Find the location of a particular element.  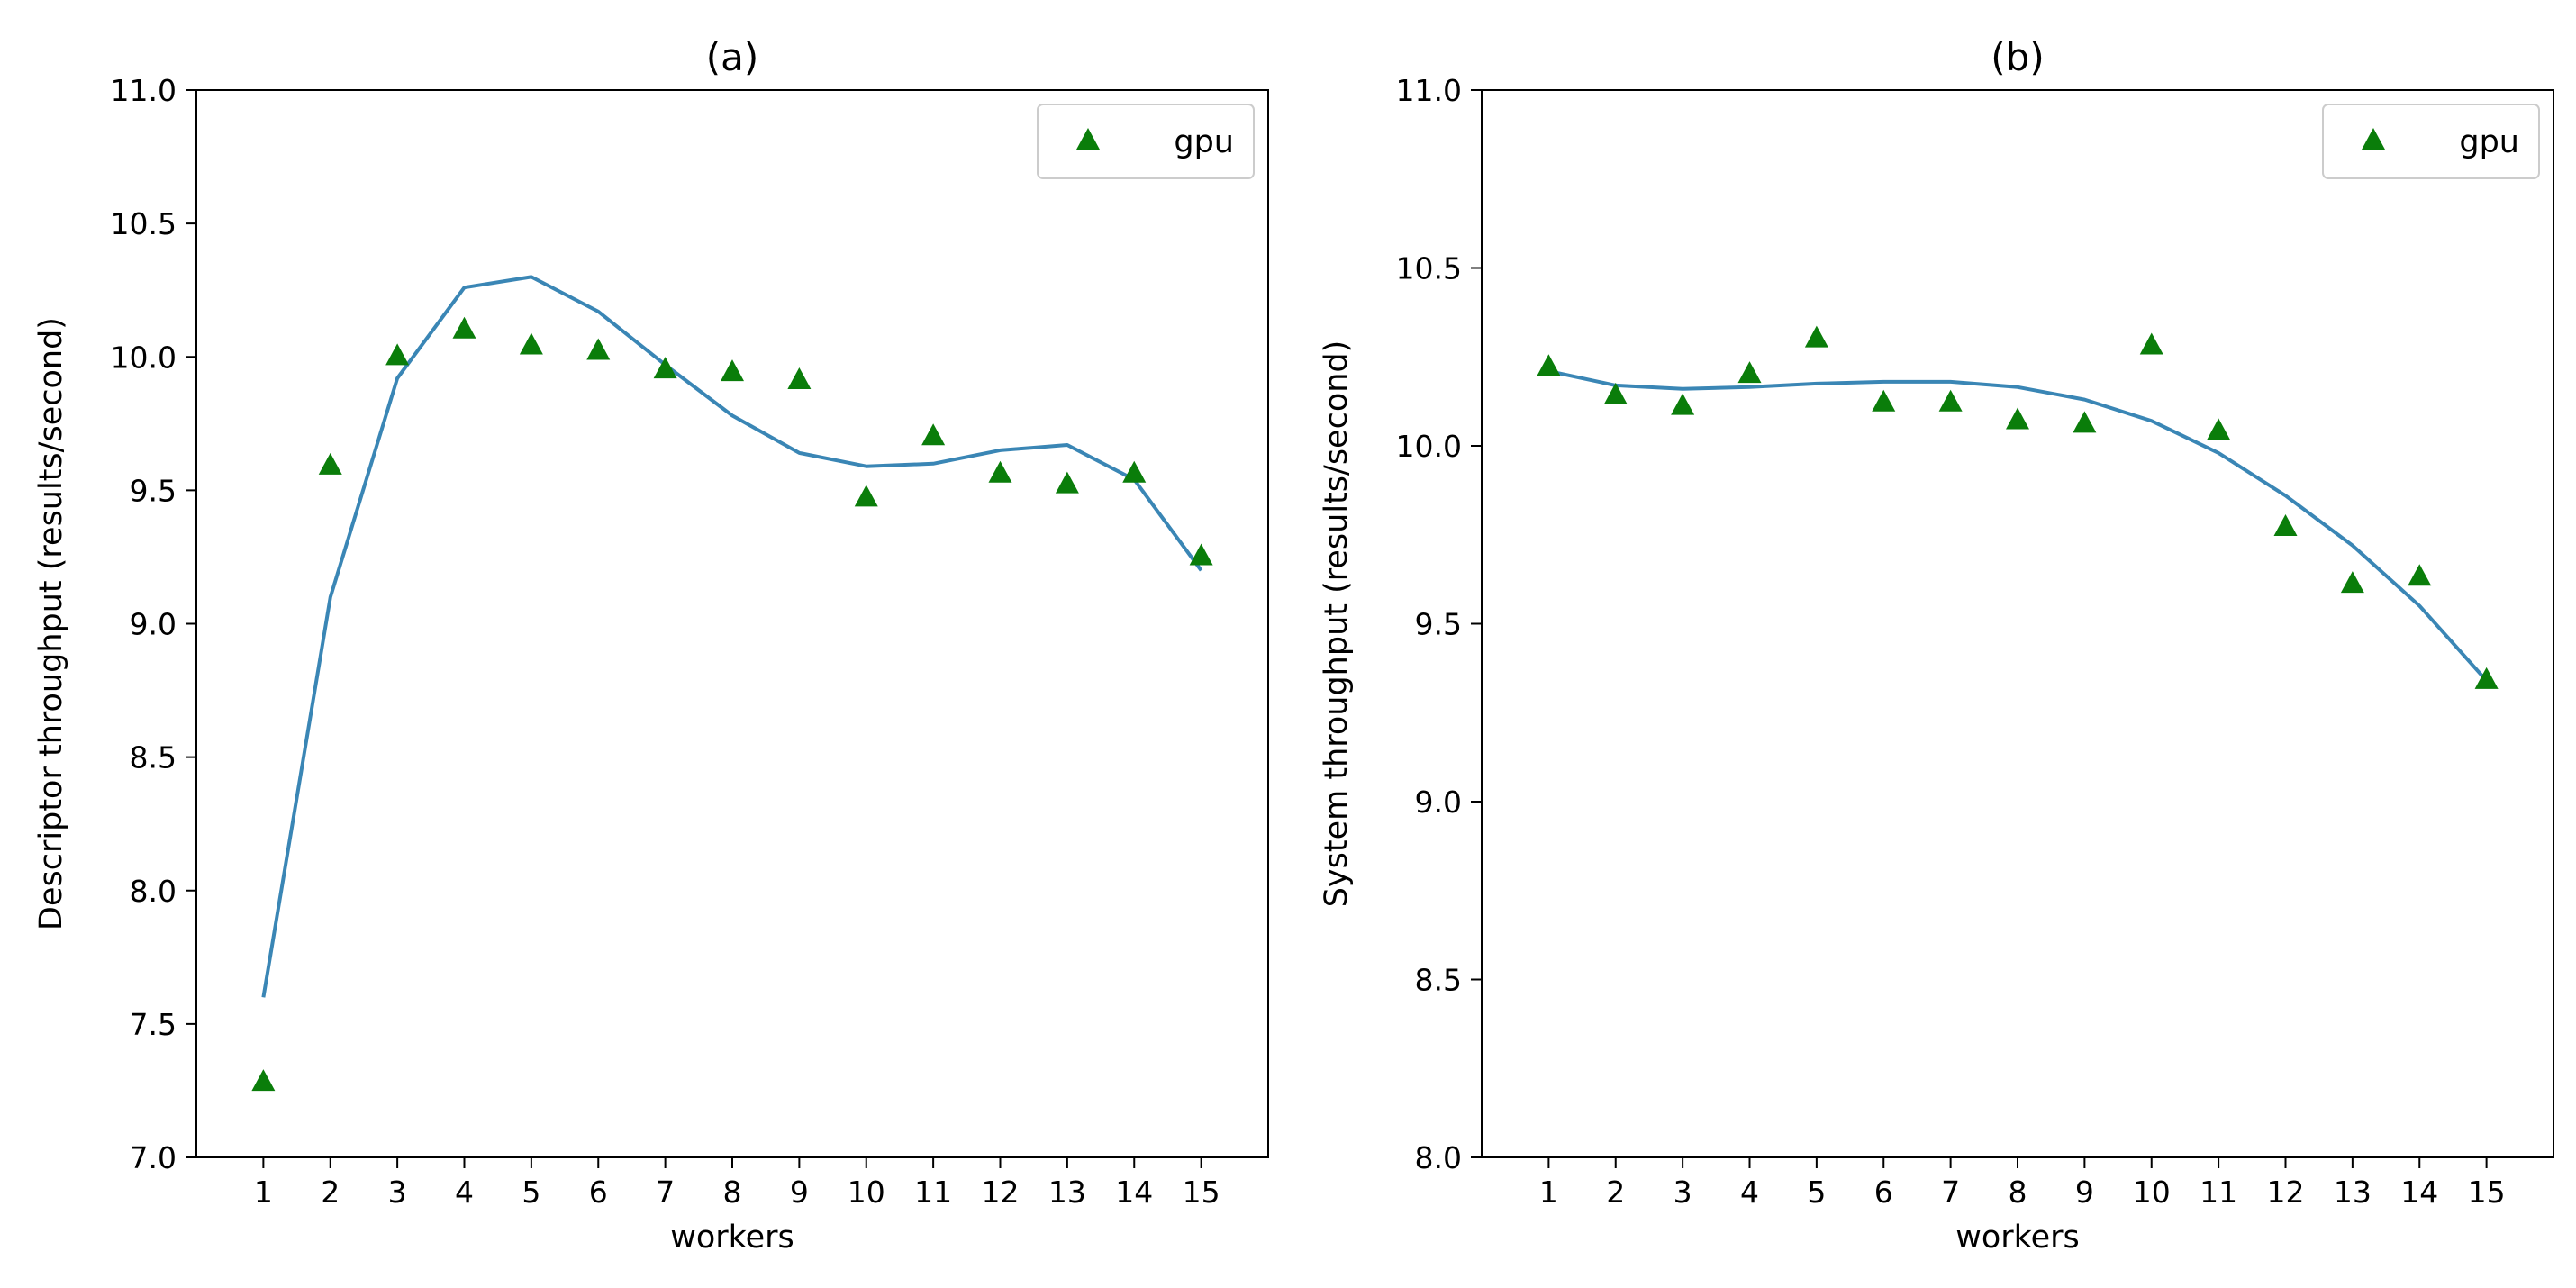

fit-line is located at coordinates (2018, 526).